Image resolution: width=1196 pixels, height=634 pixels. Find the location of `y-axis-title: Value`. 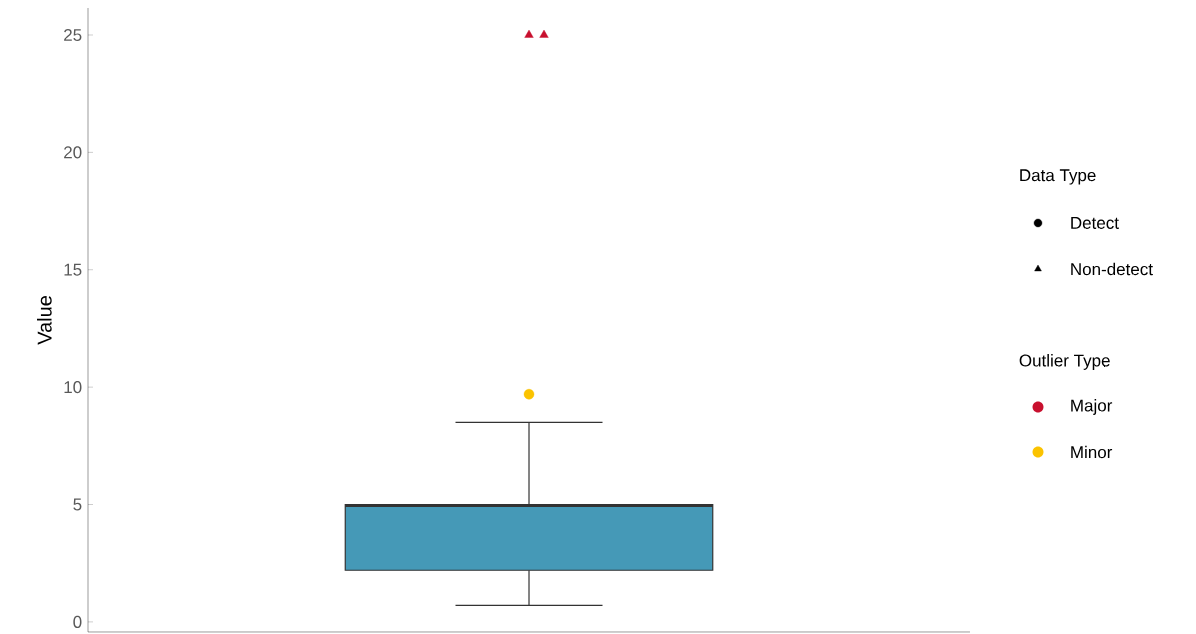

y-axis-title: Value is located at coordinates (44, 320).